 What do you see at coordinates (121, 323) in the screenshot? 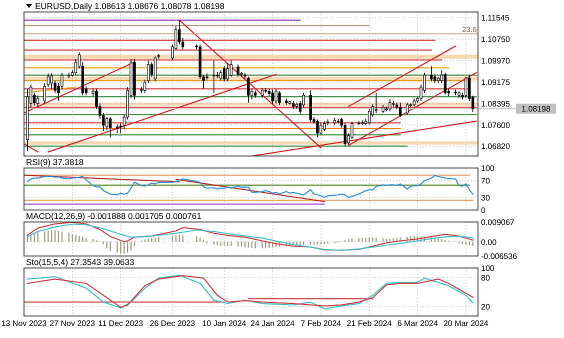
I see `x-tick-label: 11 Dec 2023` at bounding box center [121, 323].